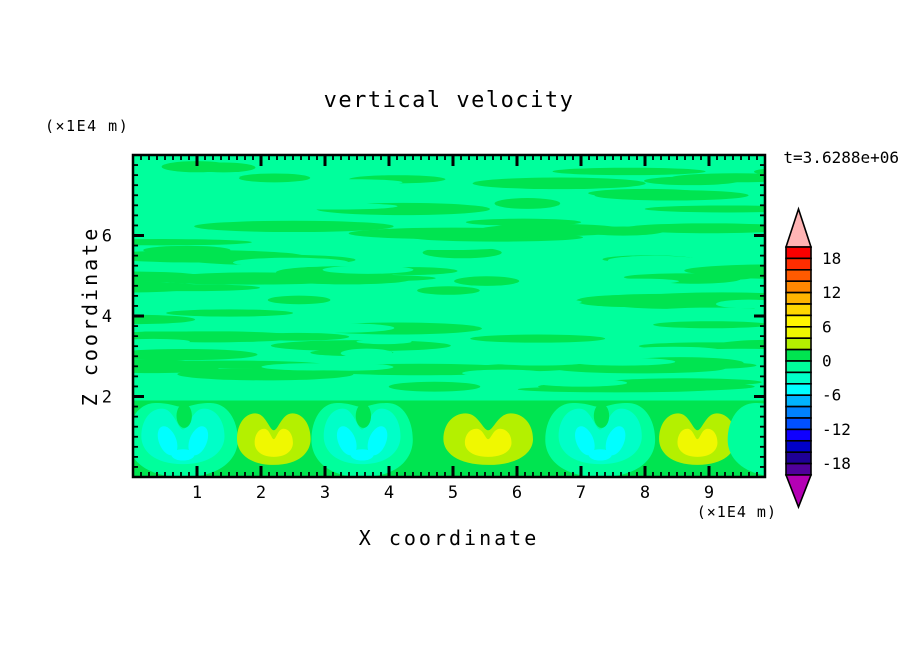 Image resolution: width=904 pixels, height=654 pixels. What do you see at coordinates (827, 326) in the screenshot?
I see `colorbar-tick-label: 6` at bounding box center [827, 326].